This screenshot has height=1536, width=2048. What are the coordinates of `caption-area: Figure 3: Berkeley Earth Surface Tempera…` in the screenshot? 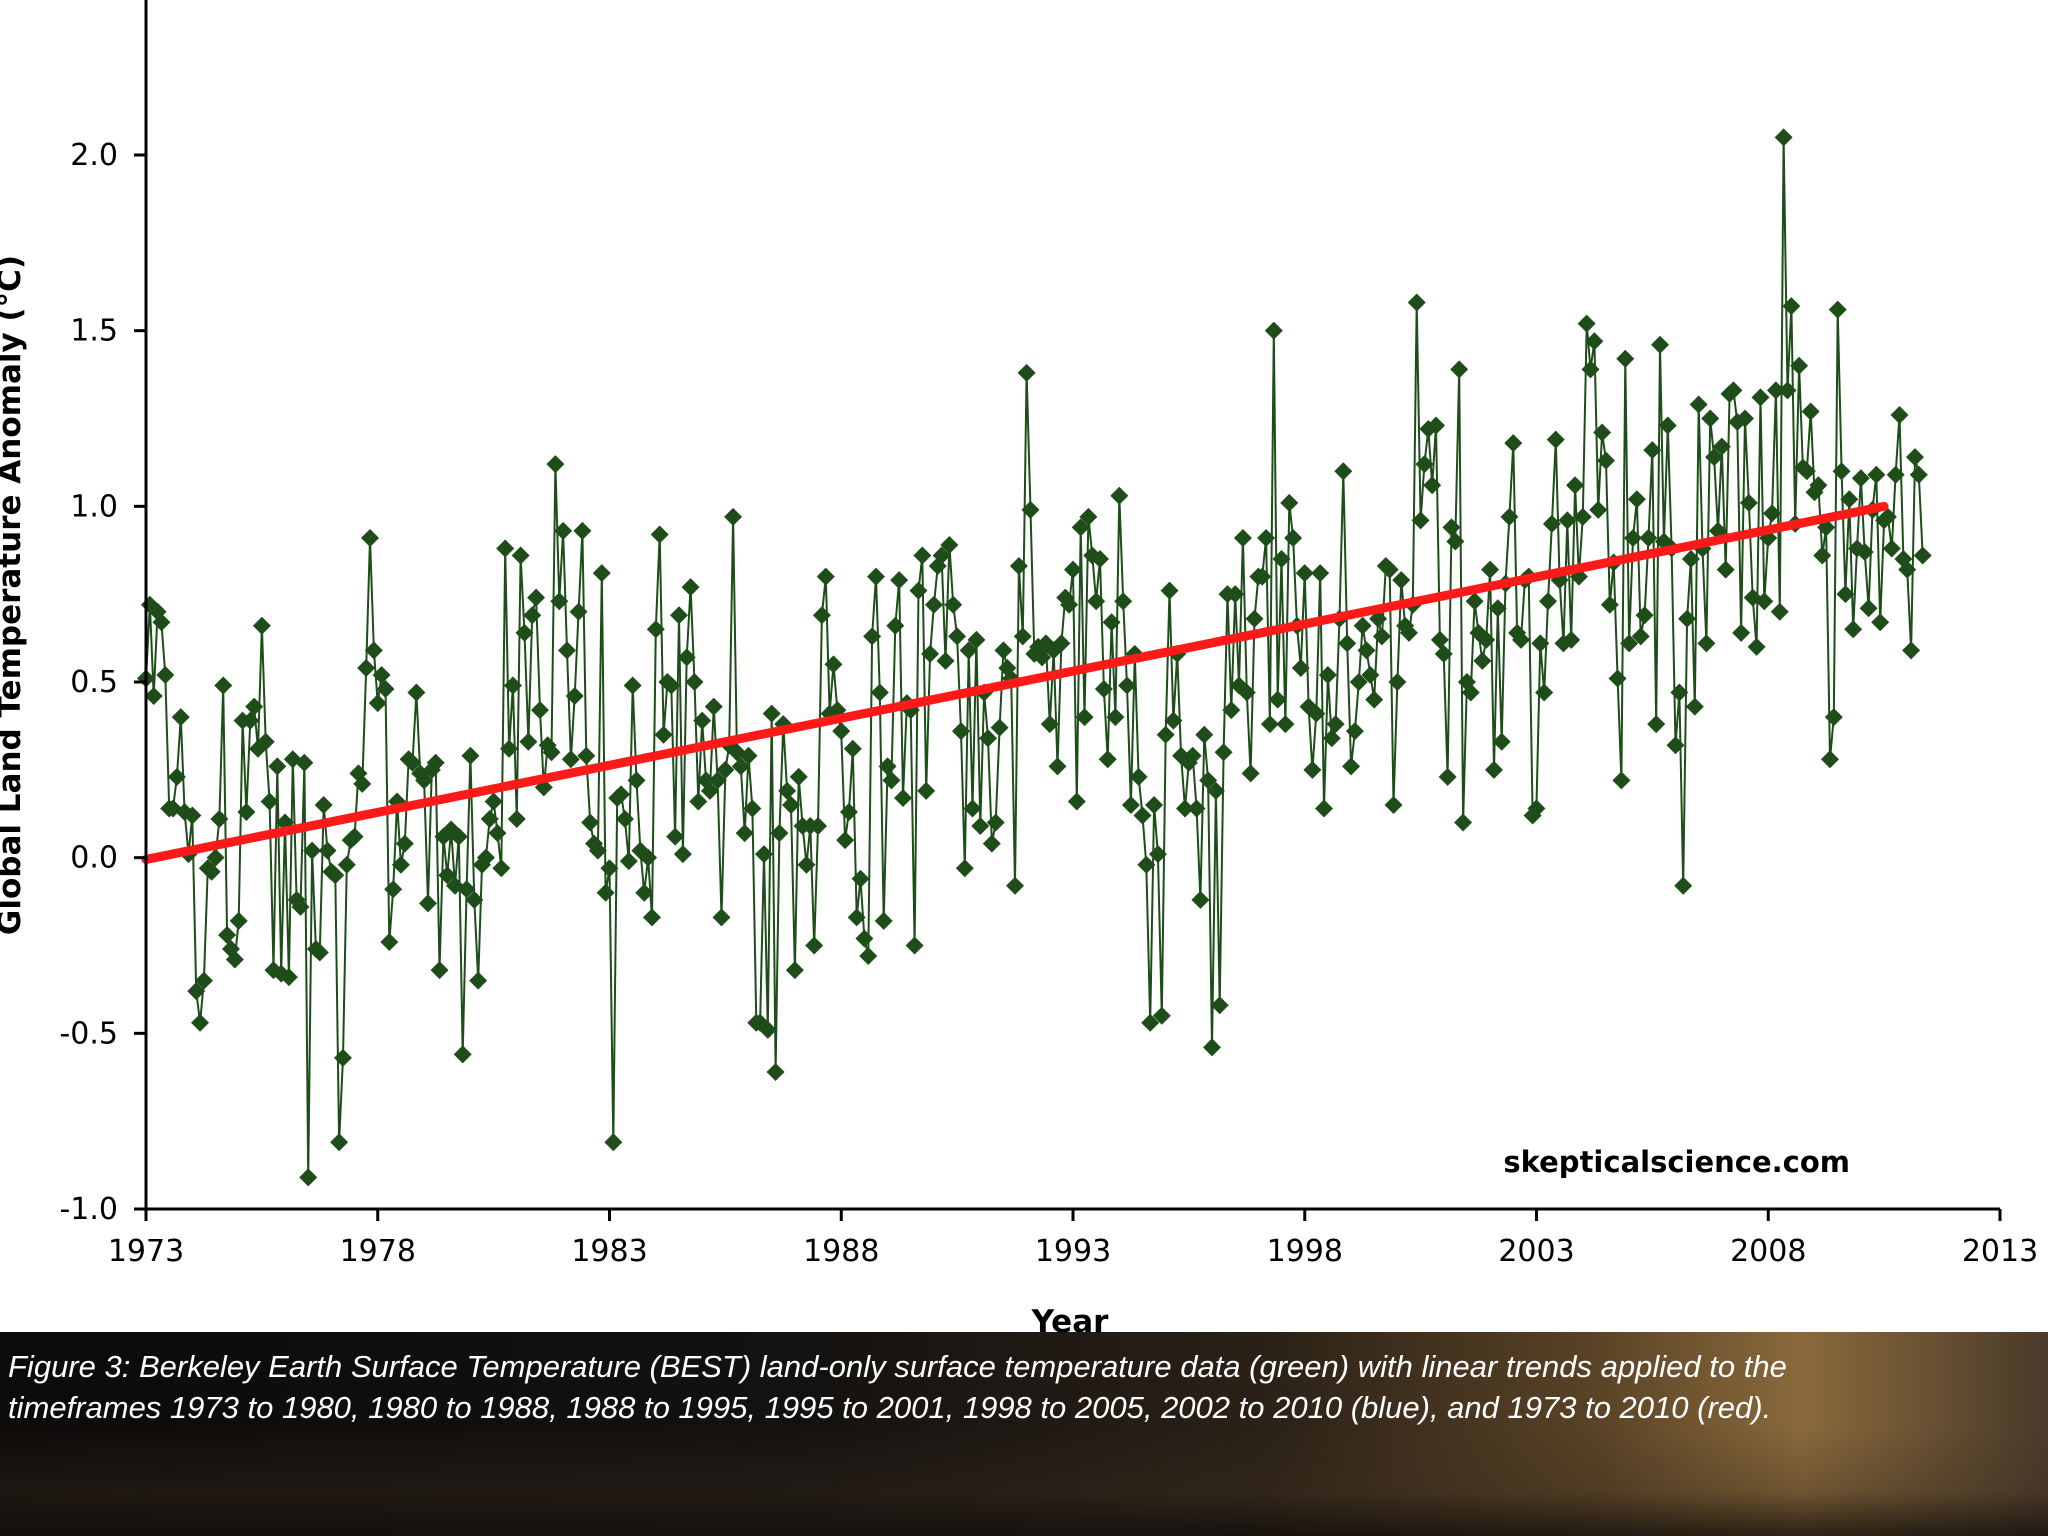 It's located at (1024, 1434).